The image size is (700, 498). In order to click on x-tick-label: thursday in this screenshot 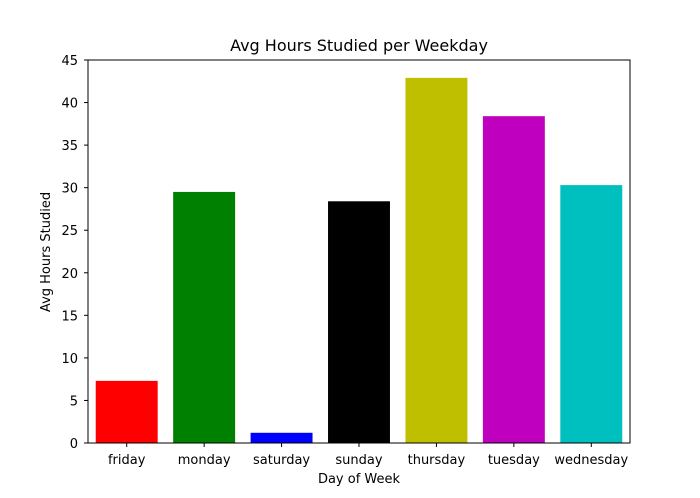, I will do `click(437, 460)`.